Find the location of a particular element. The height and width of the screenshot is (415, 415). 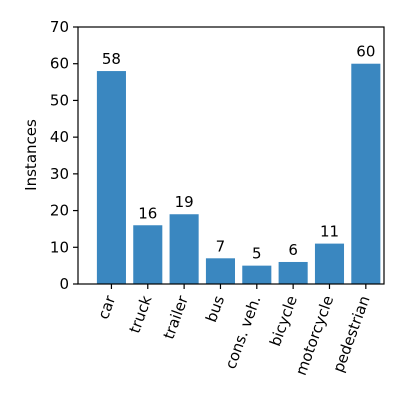

data-label: 19 is located at coordinates (184, 202).